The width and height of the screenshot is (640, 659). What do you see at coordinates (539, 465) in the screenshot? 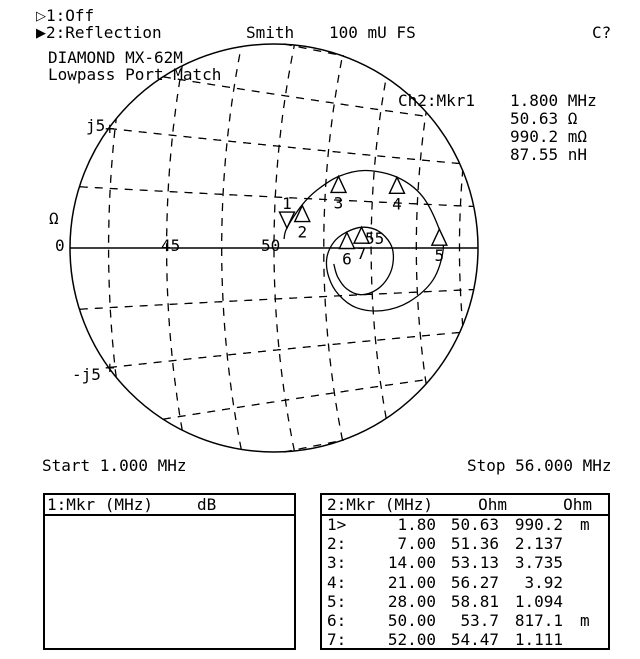
I see `sweep-stop: Stop 56.000 MHz` at bounding box center [539, 465].